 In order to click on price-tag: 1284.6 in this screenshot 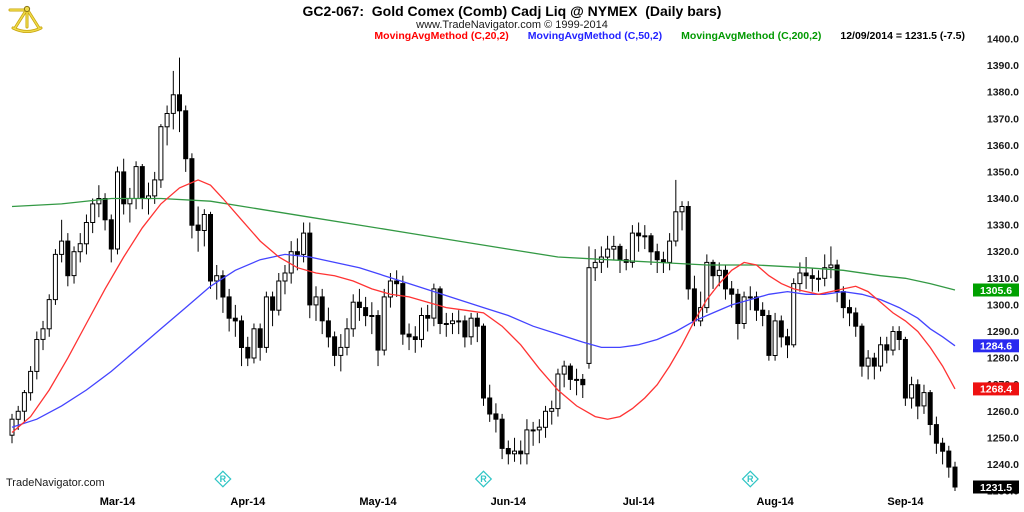, I will do `click(996, 346)`.